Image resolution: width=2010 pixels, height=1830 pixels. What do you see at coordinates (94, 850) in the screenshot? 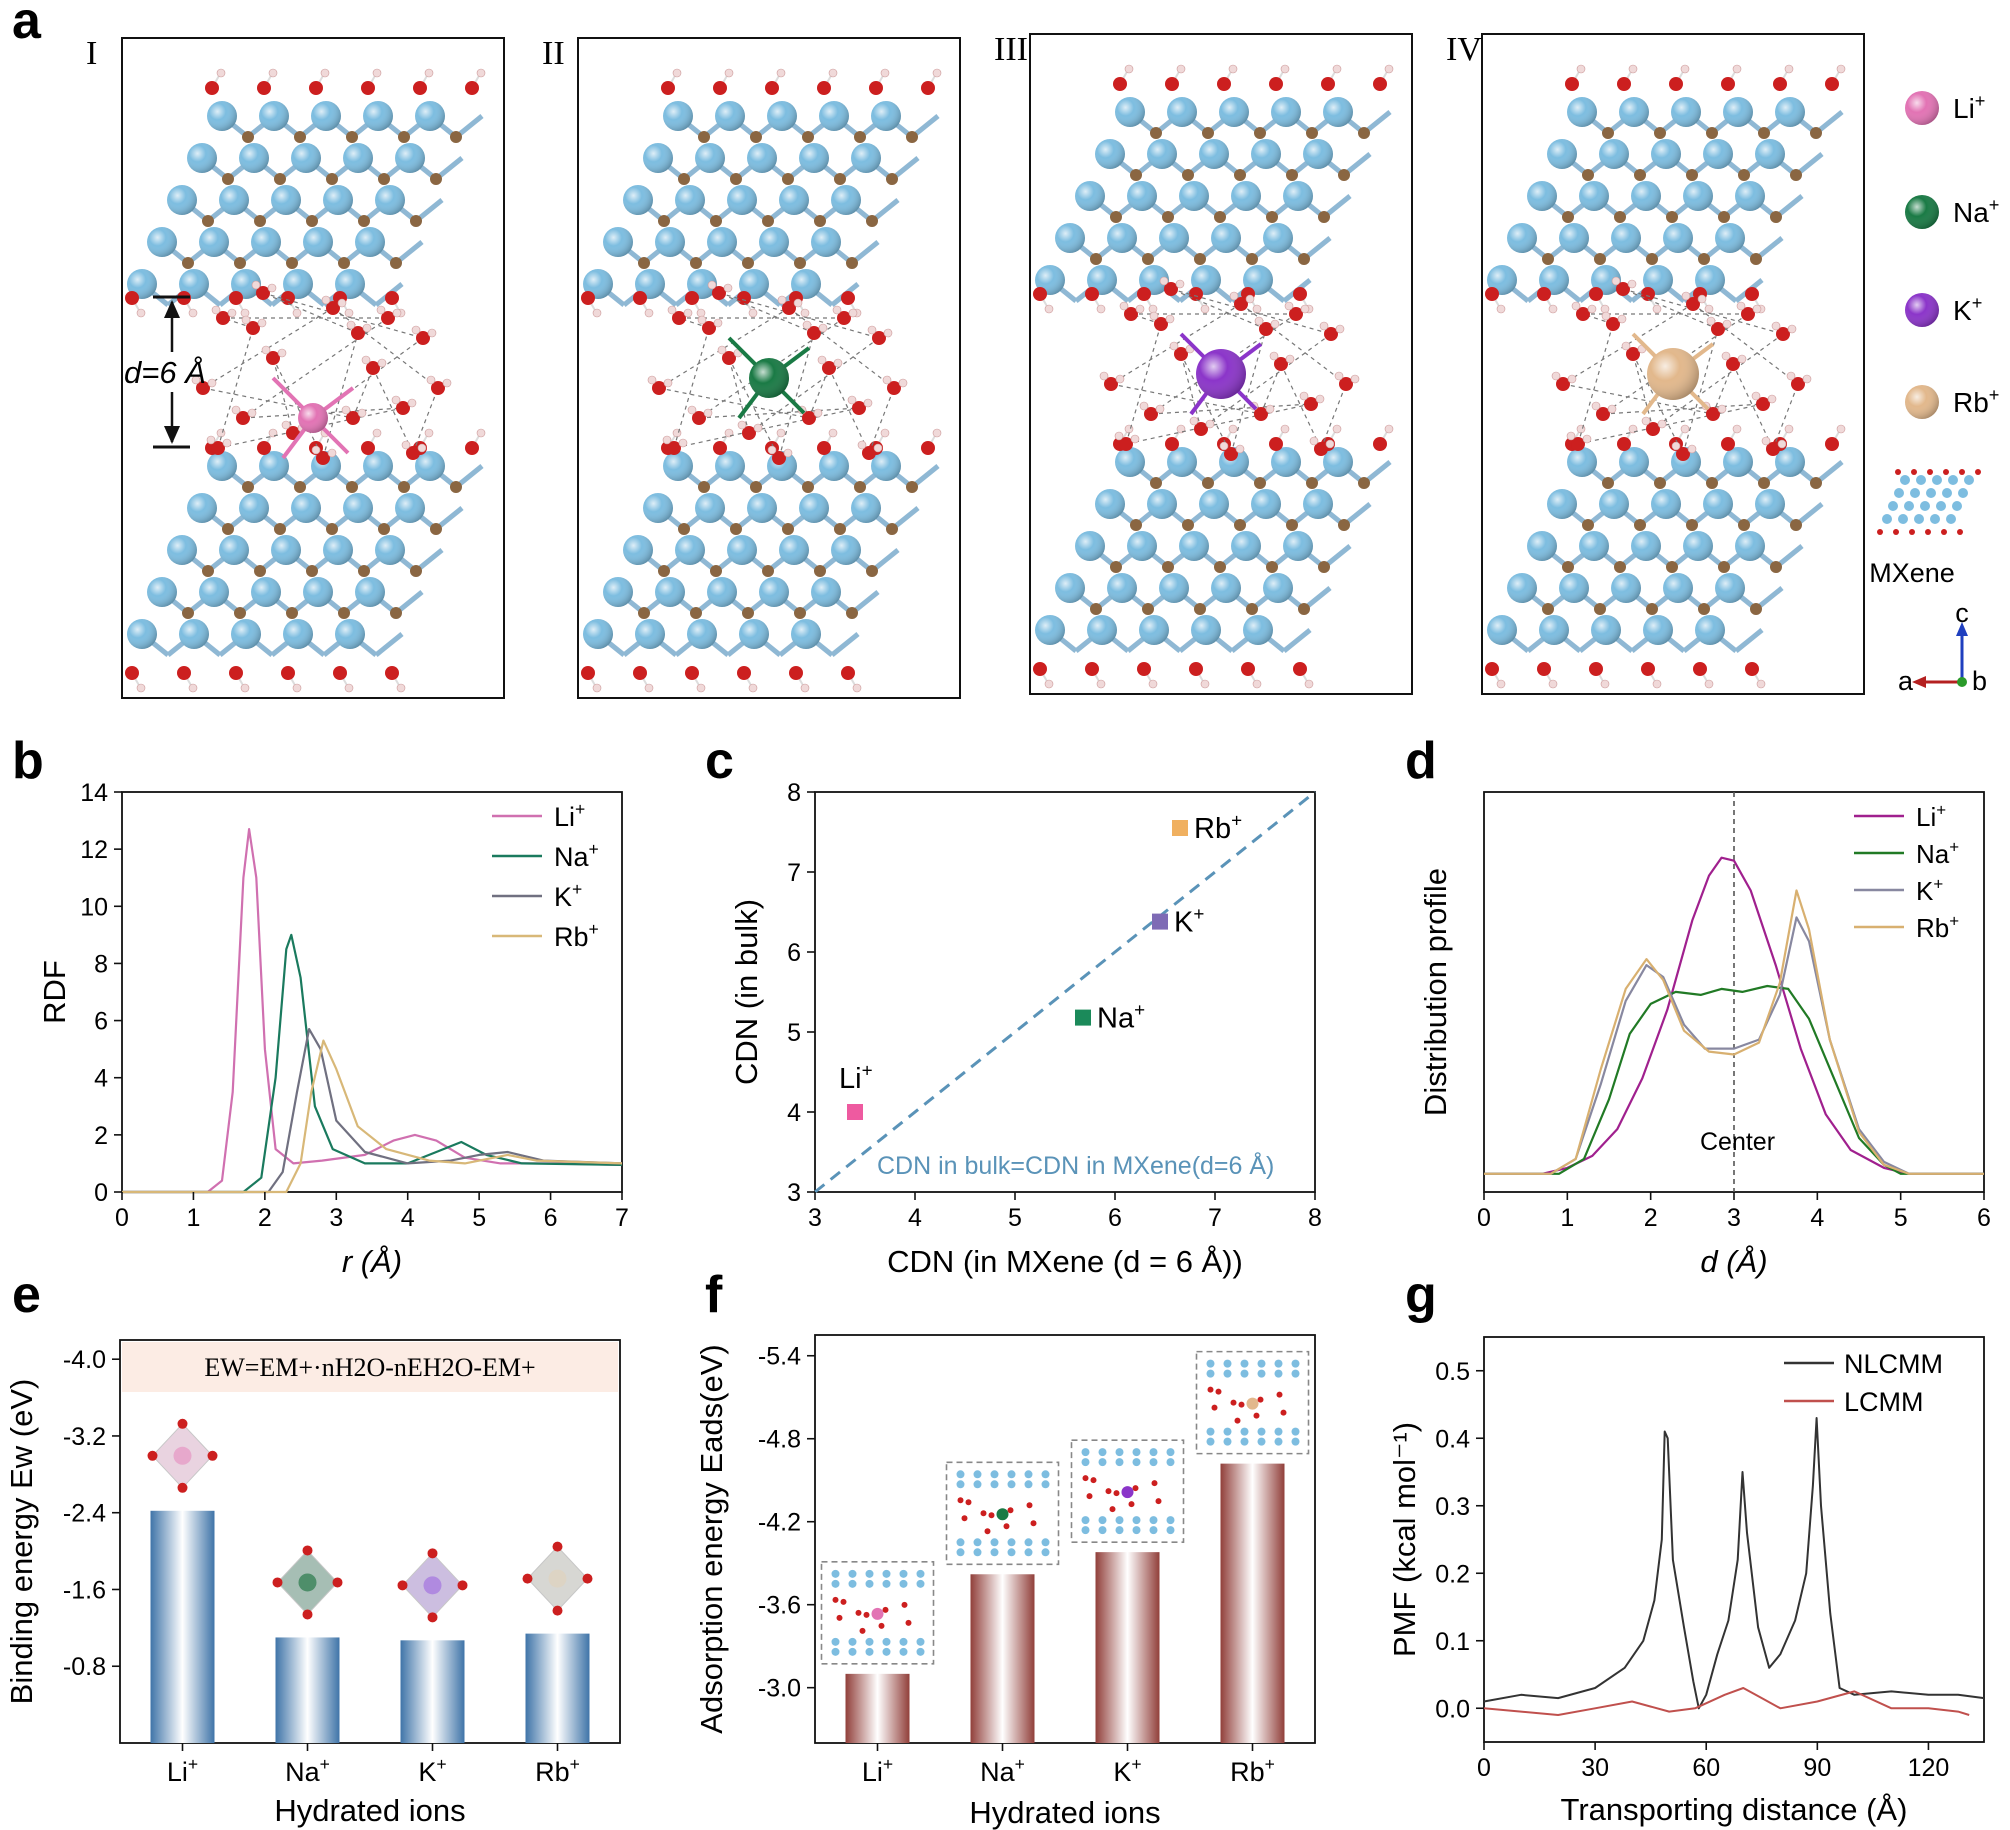
I see `chart-b-ytick-label: 12` at bounding box center [94, 850].